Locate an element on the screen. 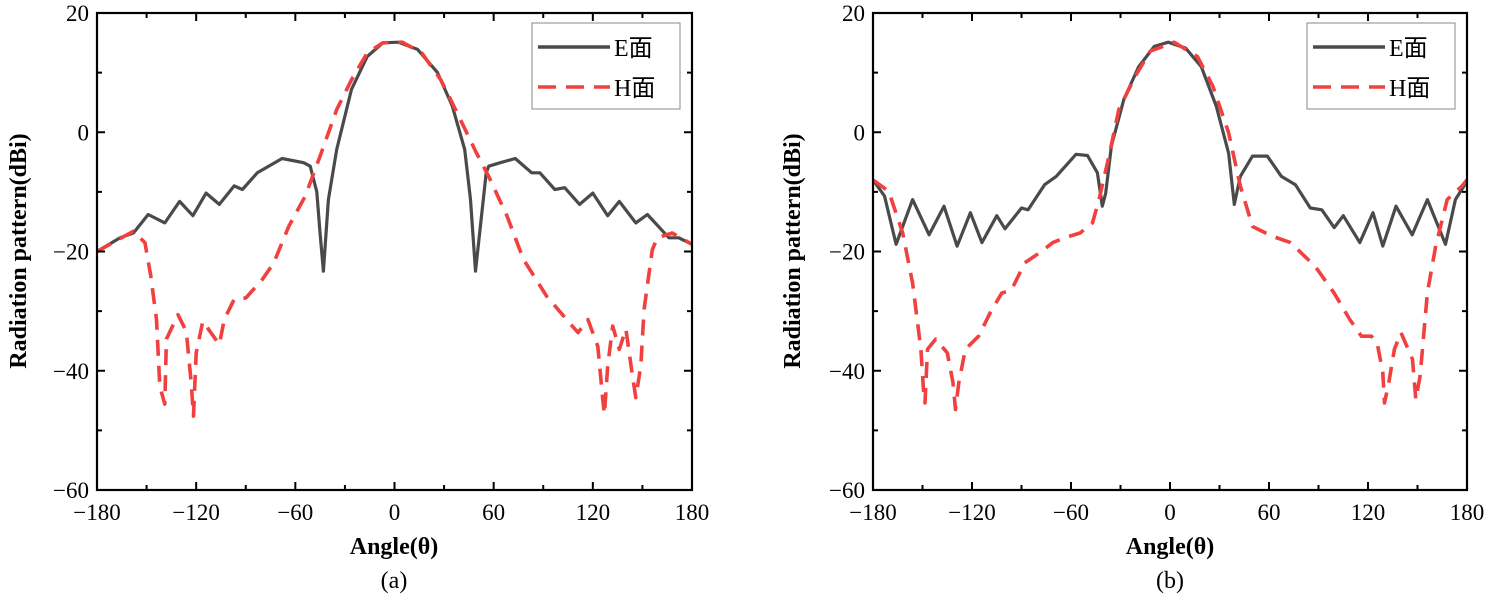 The width and height of the screenshot is (1490, 604). series-line-e-plane is located at coordinates (1170, 144).